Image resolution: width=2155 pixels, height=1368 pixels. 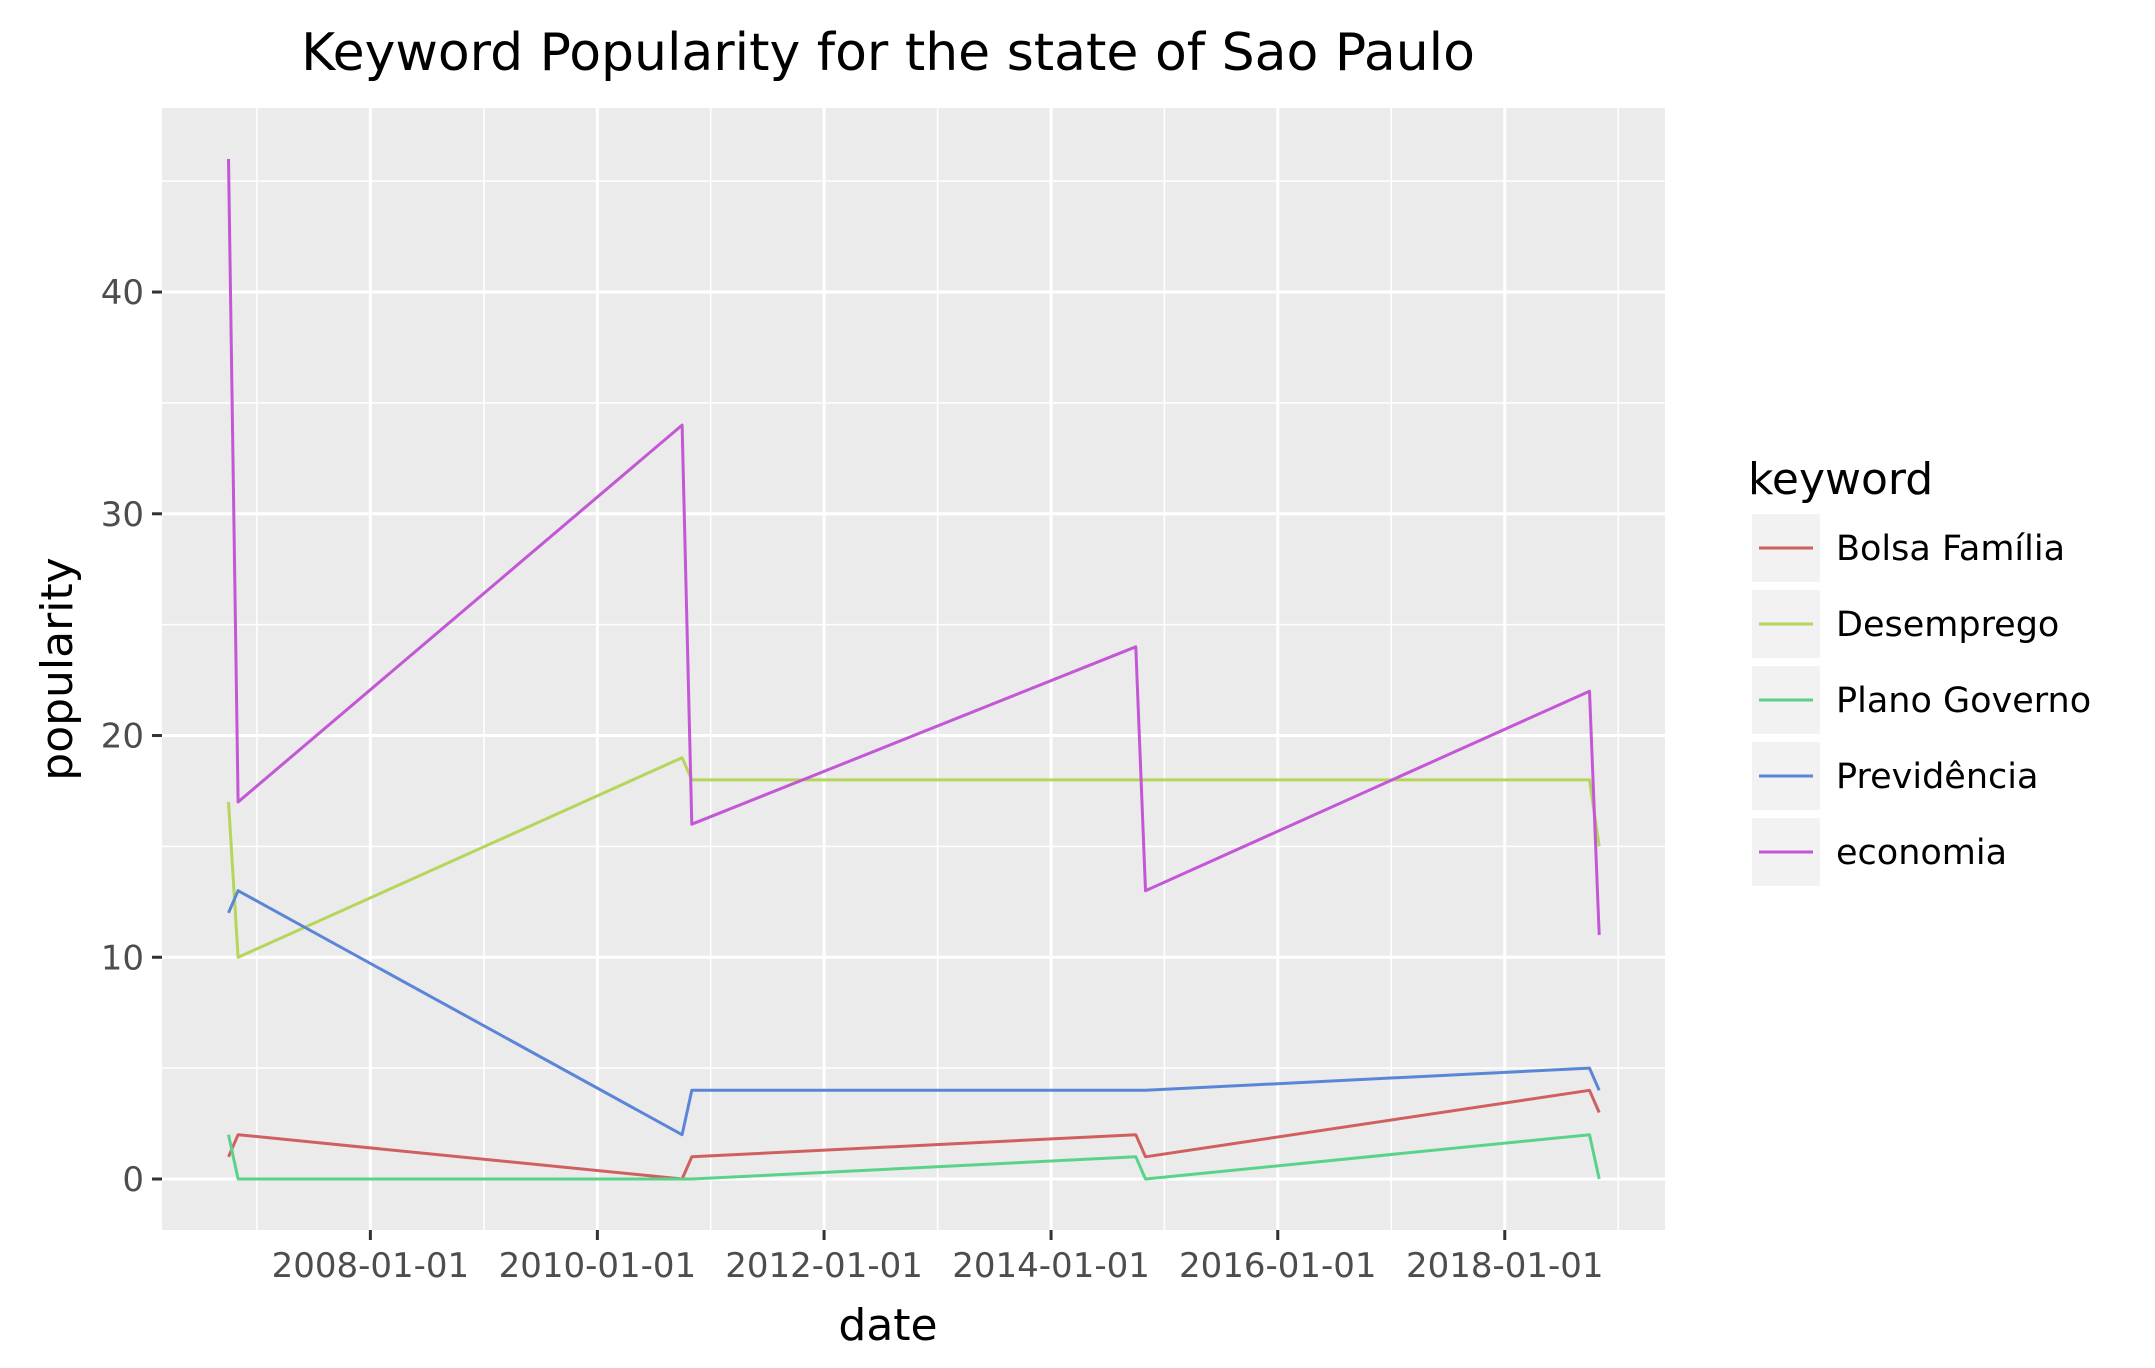 What do you see at coordinates (57, 668) in the screenshot?
I see `y-axis-title: popularity` at bounding box center [57, 668].